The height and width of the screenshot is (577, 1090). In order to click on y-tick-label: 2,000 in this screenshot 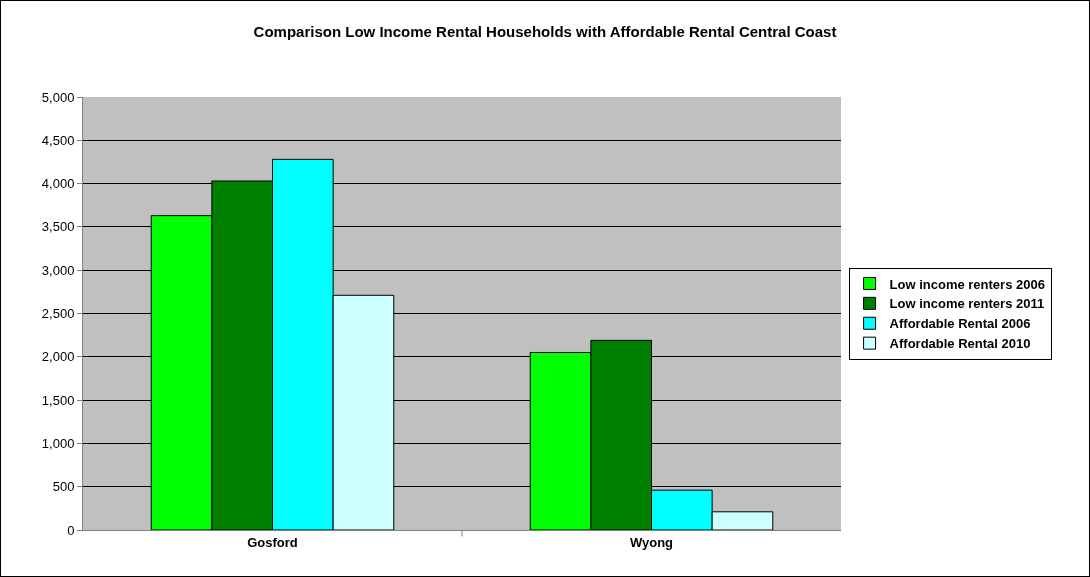, I will do `click(58, 357)`.